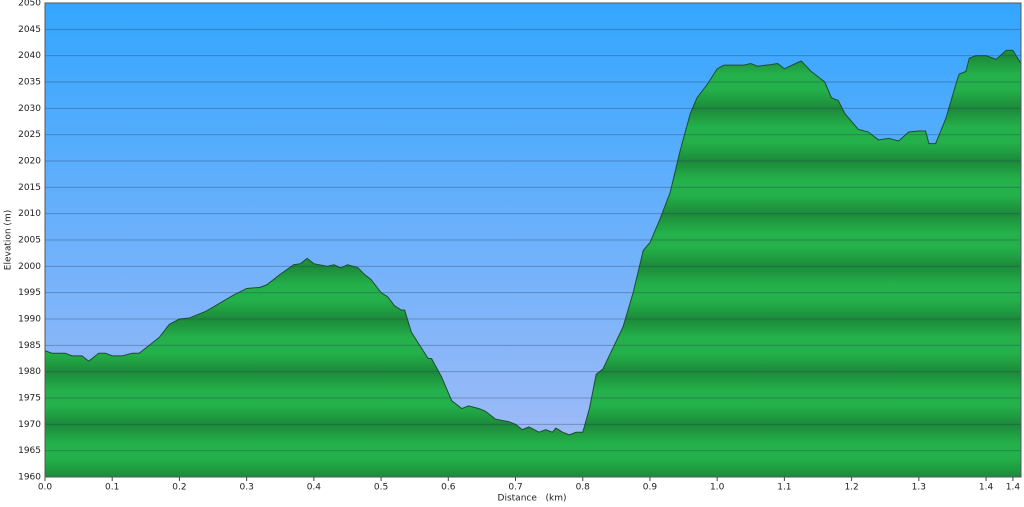 The height and width of the screenshot is (507, 1024). Describe the element at coordinates (29, 346) in the screenshot. I see `y-tick-label: 1985` at that location.